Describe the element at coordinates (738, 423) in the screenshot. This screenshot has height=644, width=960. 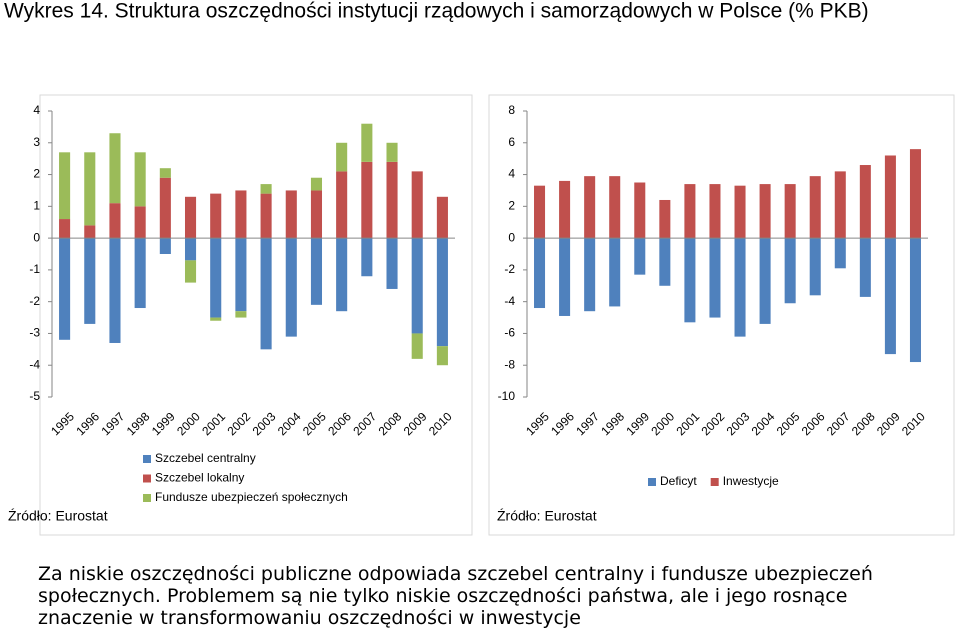
I see `x-tick-label: 2003` at that location.